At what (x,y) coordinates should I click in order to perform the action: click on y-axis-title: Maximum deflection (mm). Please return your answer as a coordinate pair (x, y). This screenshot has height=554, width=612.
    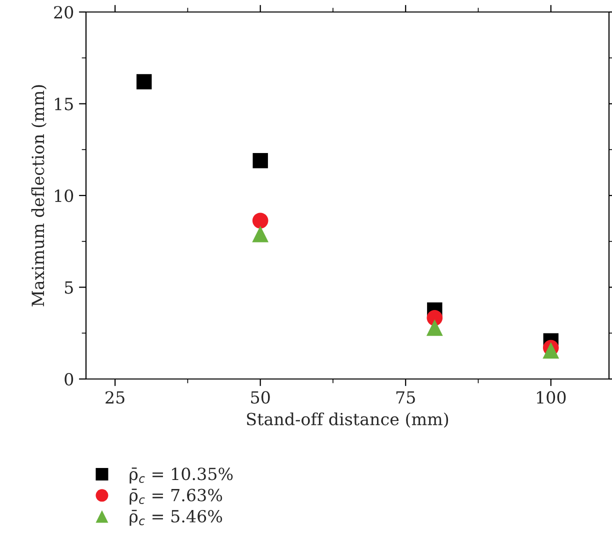
    Looking at the image, I should click on (39, 195).